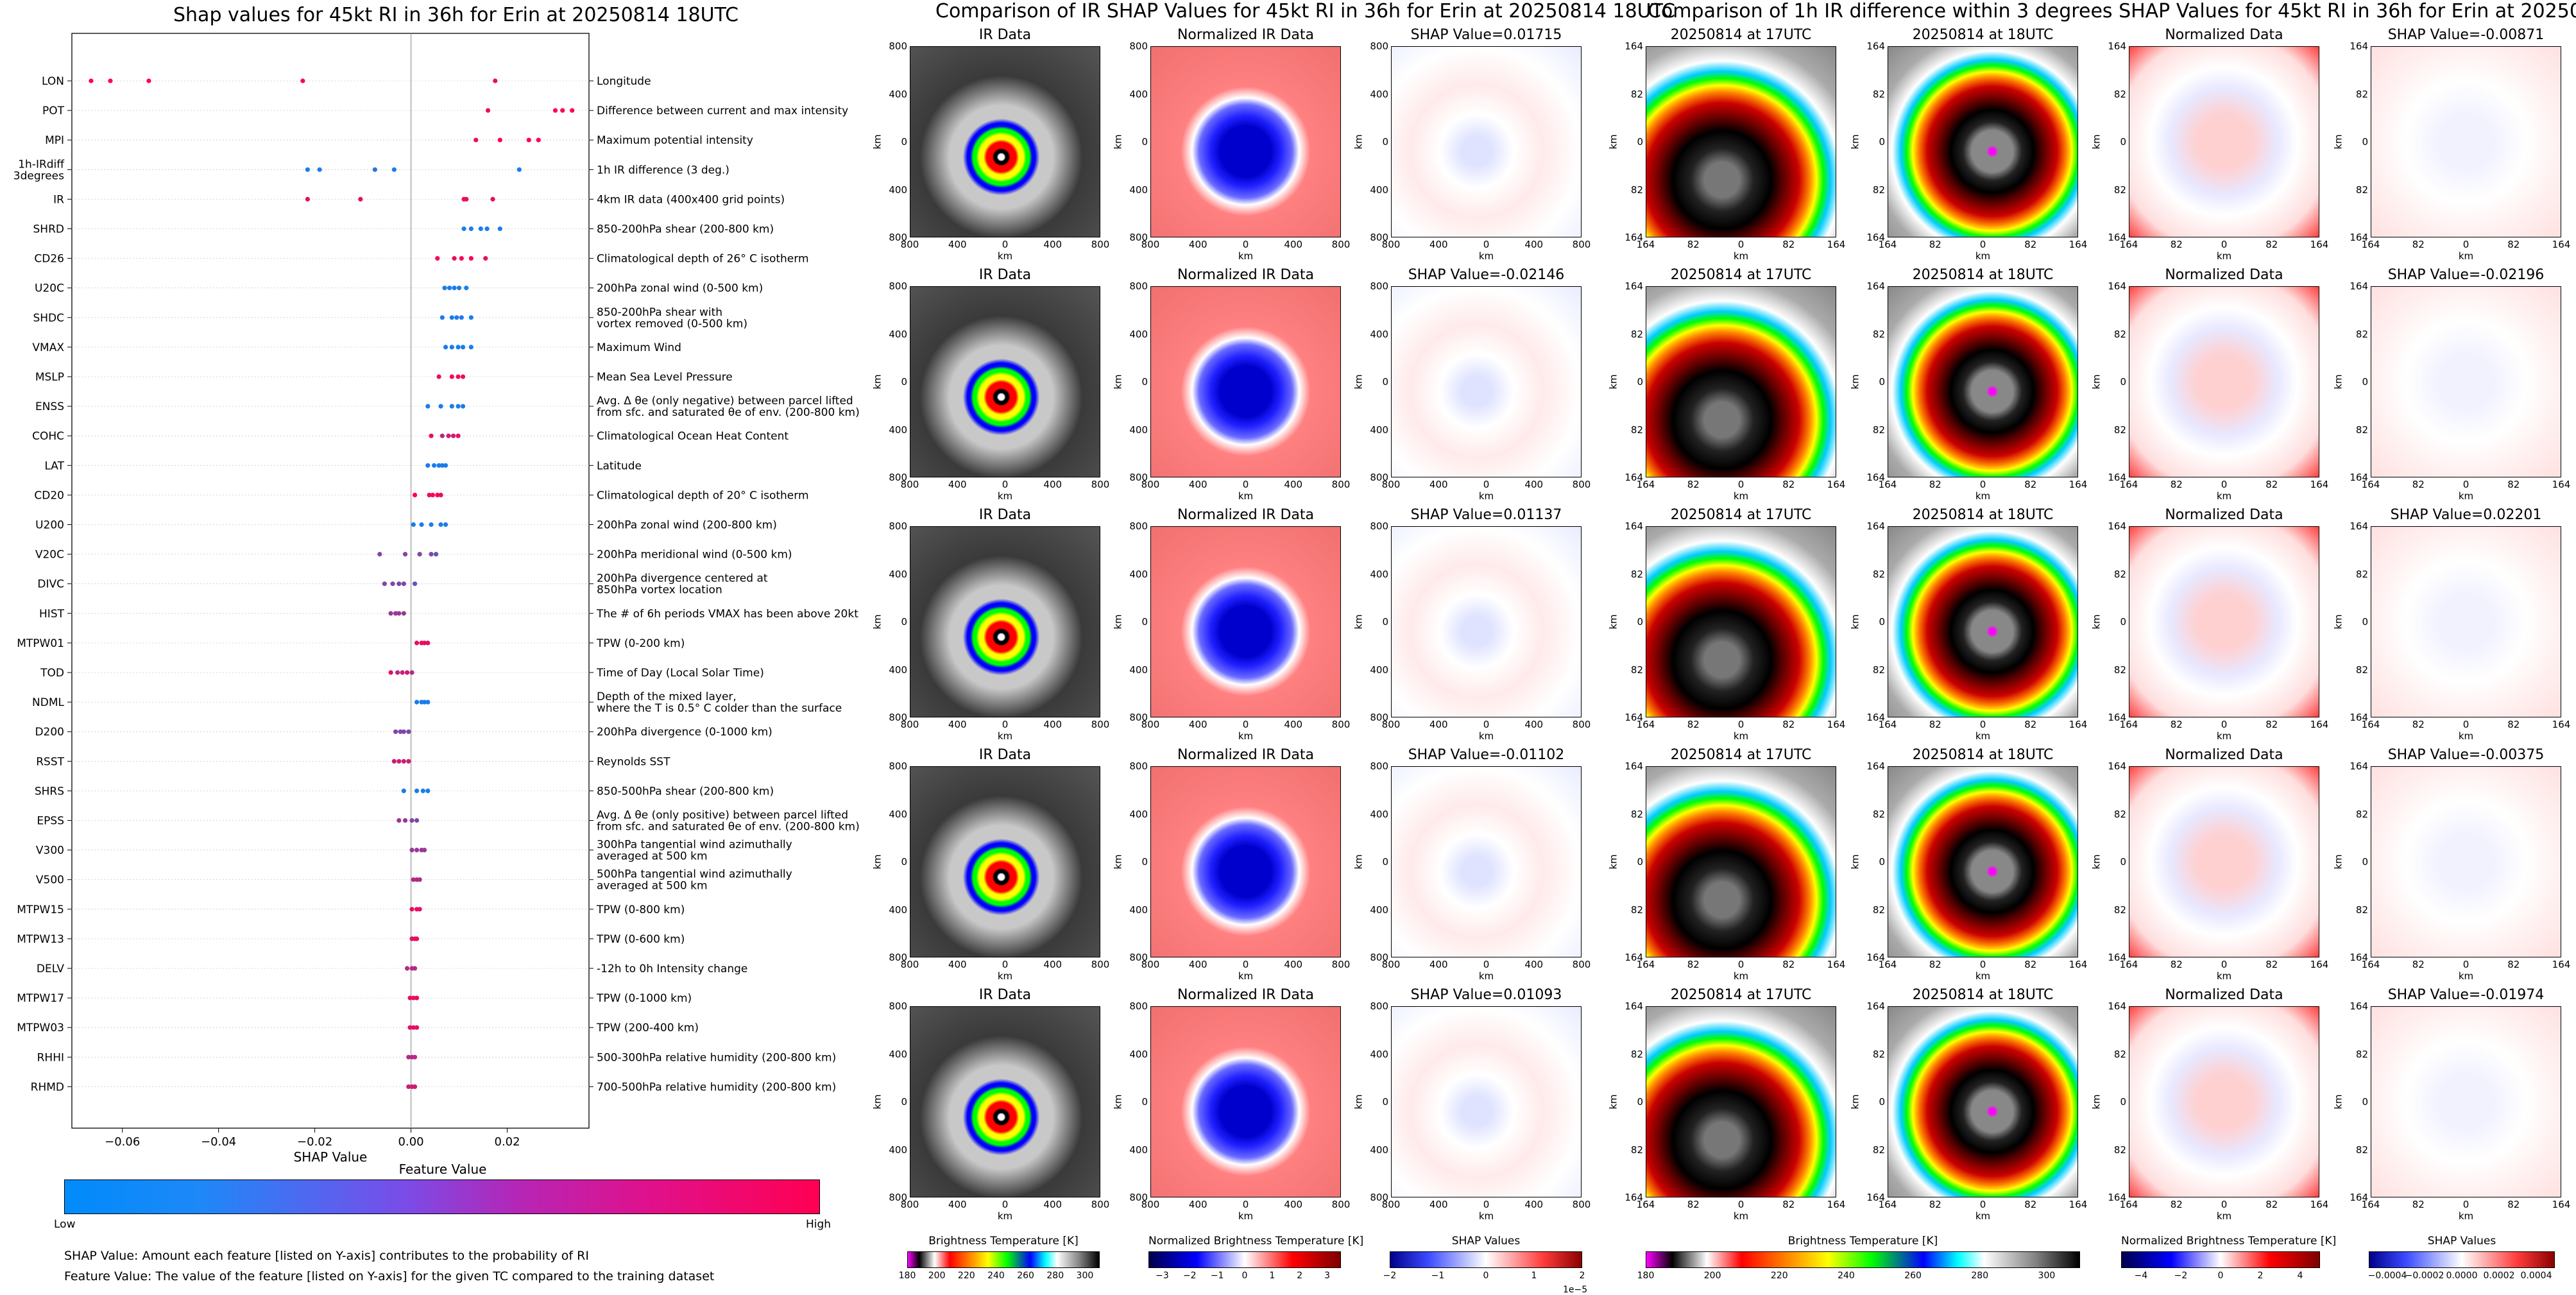  I want to click on ir-shap-colorbar, so click(1486, 1259).